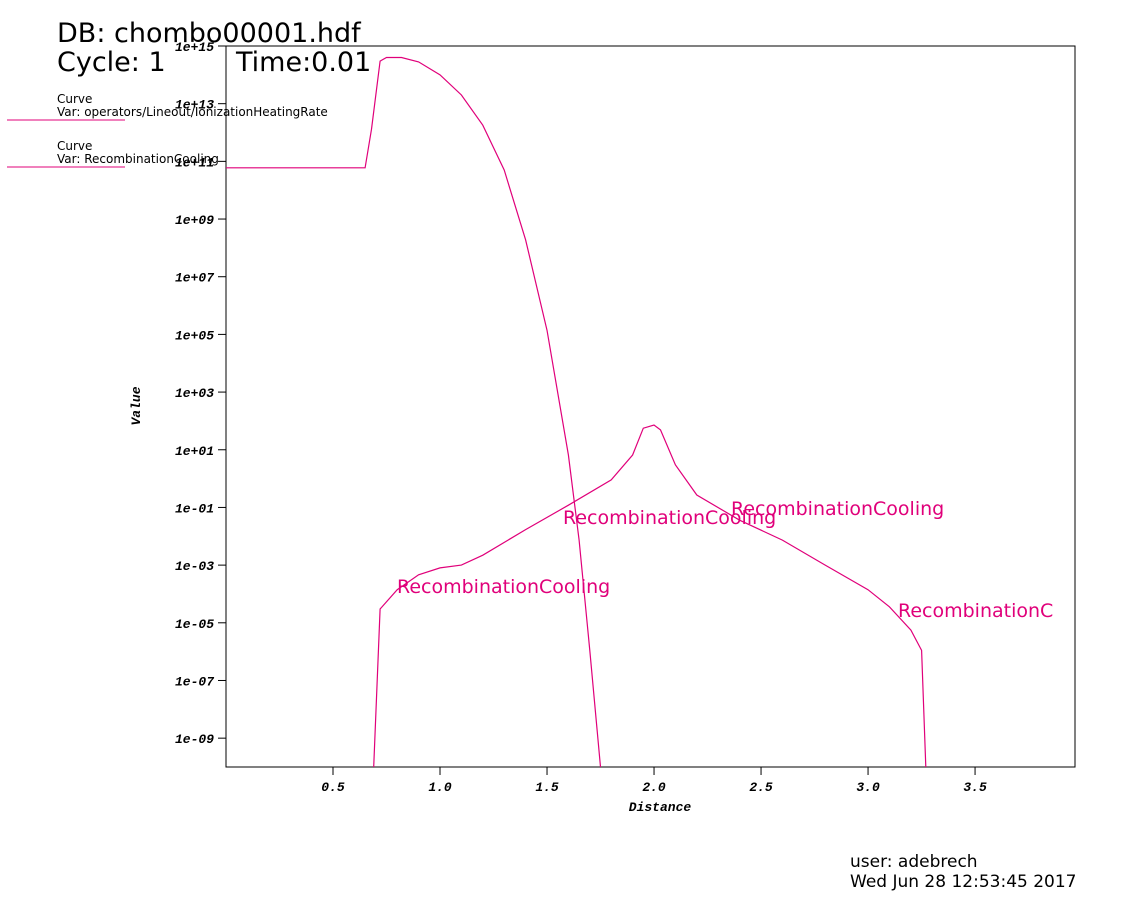 The height and width of the screenshot is (902, 1134). I want to click on y-tick-label: 1e+15, so click(194, 47).